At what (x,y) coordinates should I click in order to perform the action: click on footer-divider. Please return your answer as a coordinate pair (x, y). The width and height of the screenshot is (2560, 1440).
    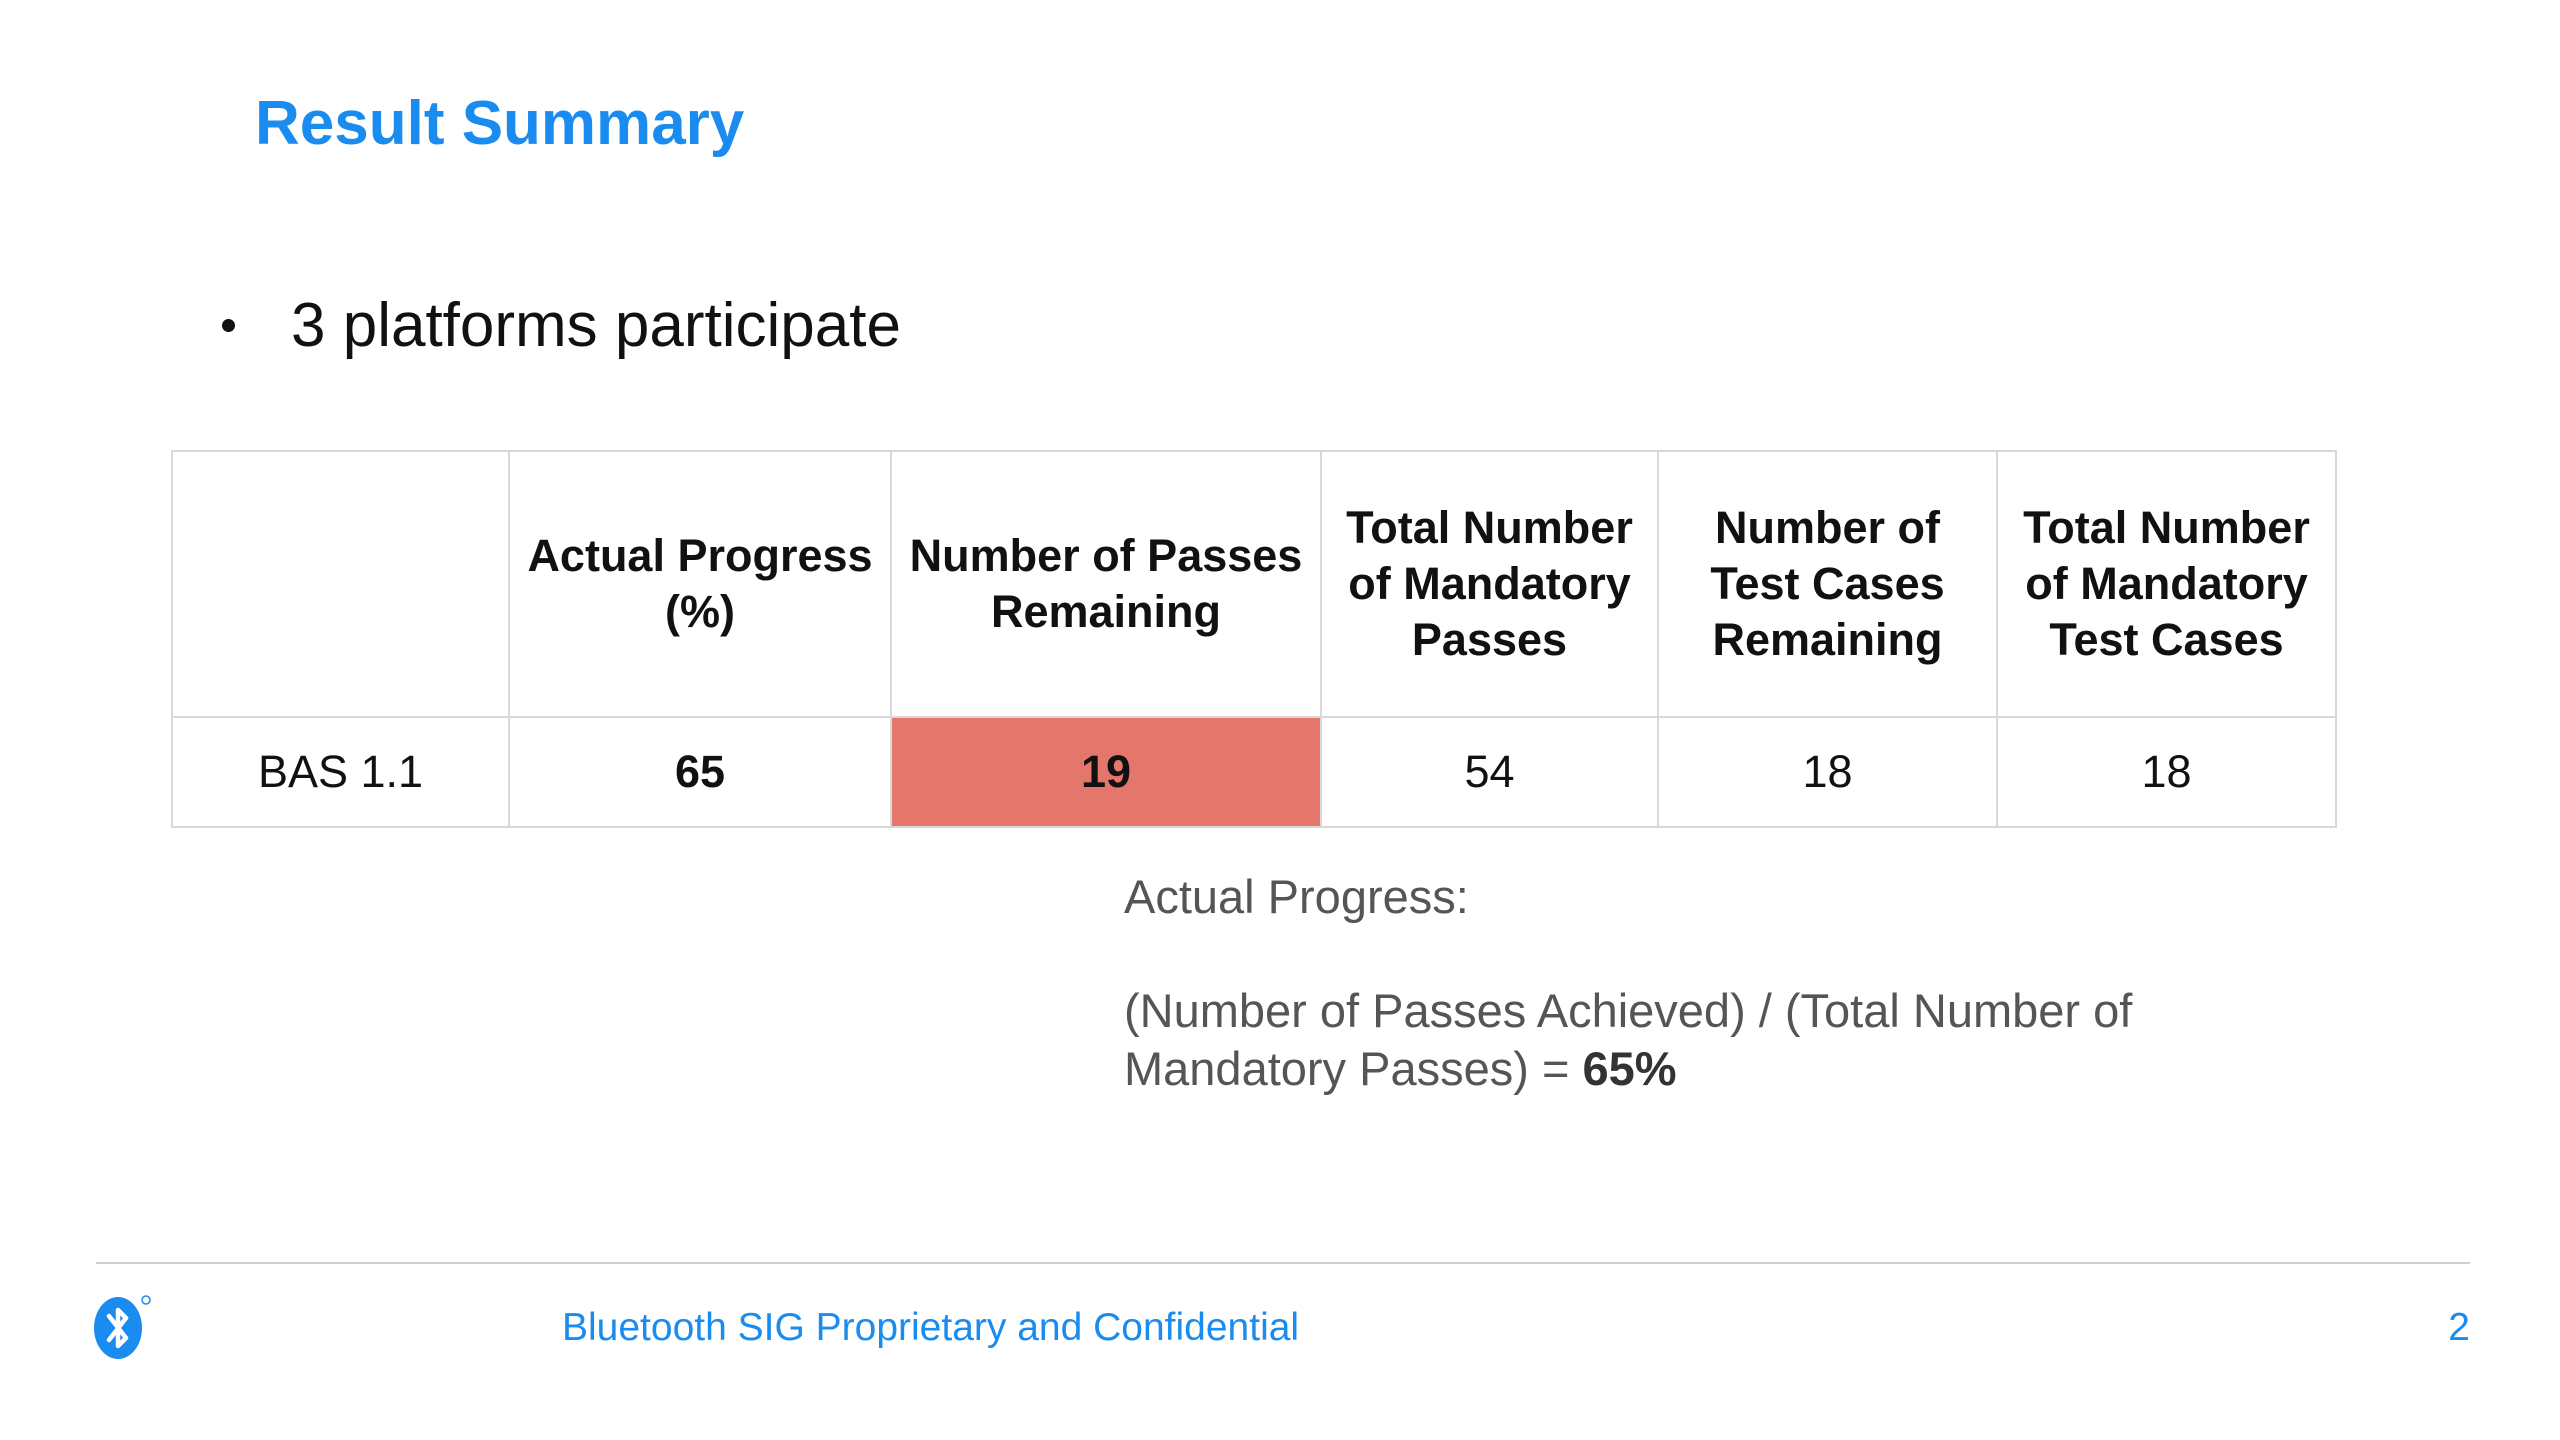
    Looking at the image, I should click on (1283, 1263).